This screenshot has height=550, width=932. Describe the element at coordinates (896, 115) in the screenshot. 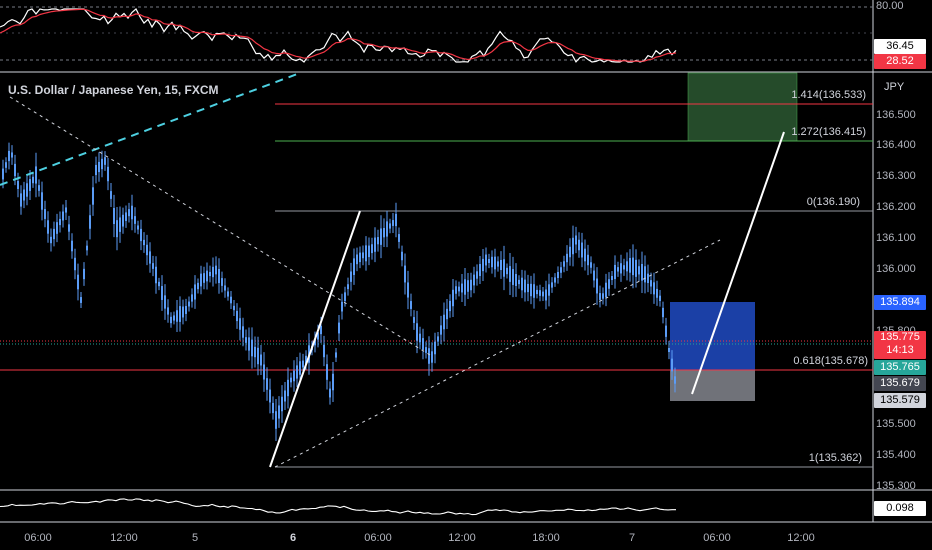

I see `price-axis-tick: 136.500` at that location.